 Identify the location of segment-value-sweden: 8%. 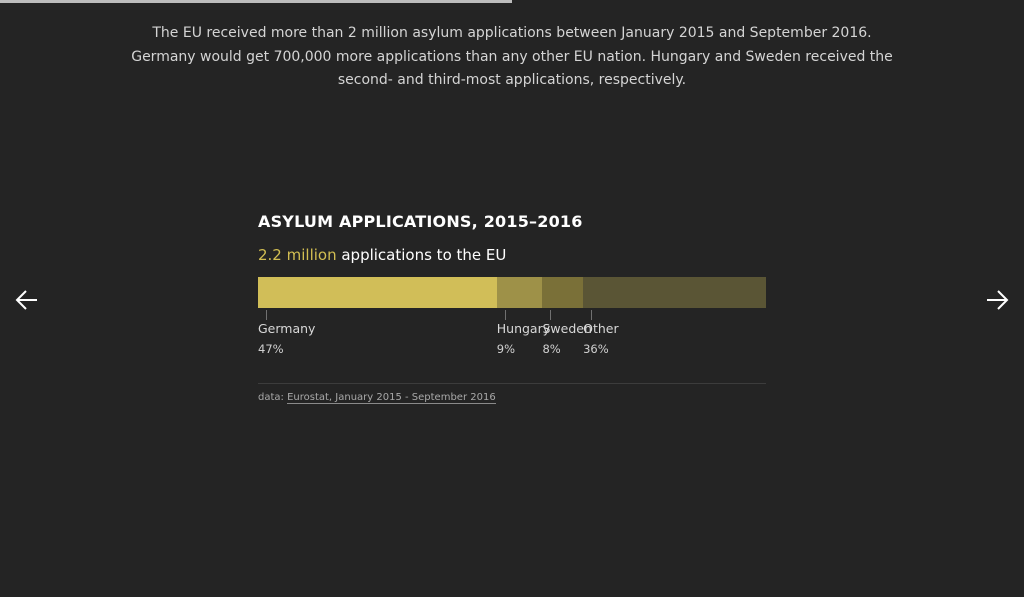
(551, 349).